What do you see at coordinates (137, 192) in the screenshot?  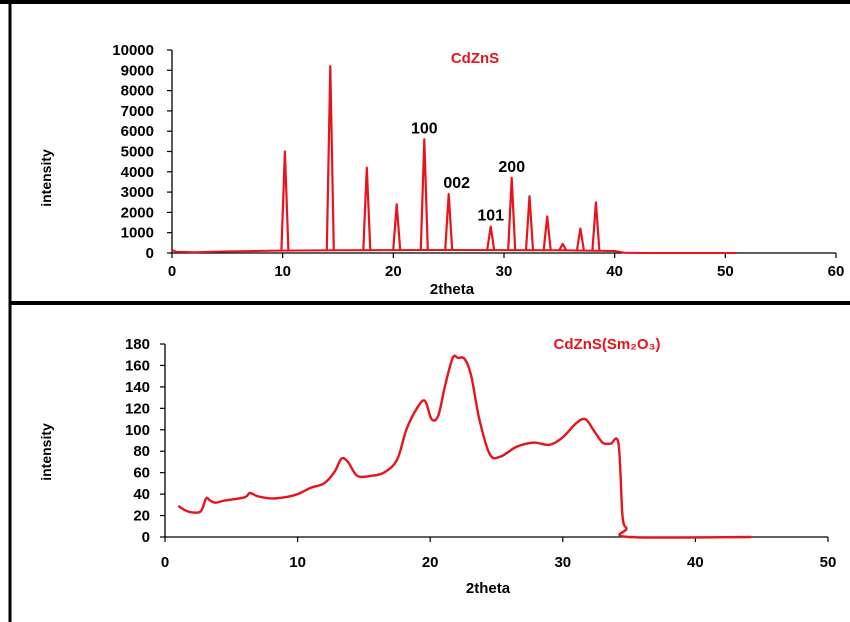 I see `chart-top-ytick: 3000` at bounding box center [137, 192].